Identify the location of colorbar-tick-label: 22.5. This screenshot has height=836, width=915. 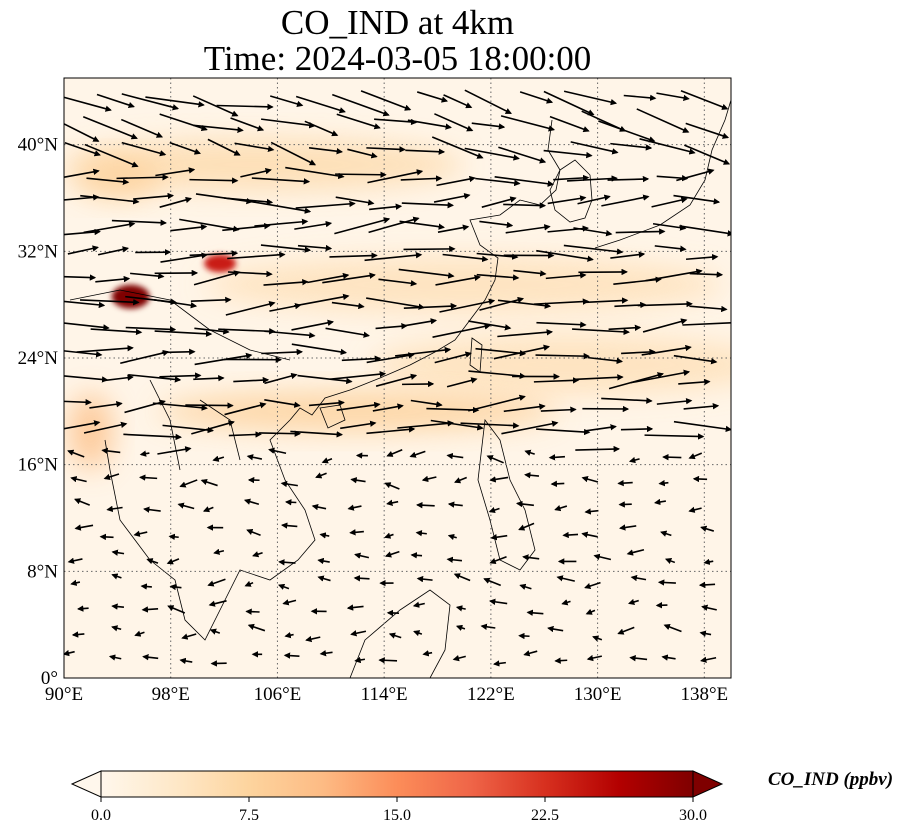
(545, 815).